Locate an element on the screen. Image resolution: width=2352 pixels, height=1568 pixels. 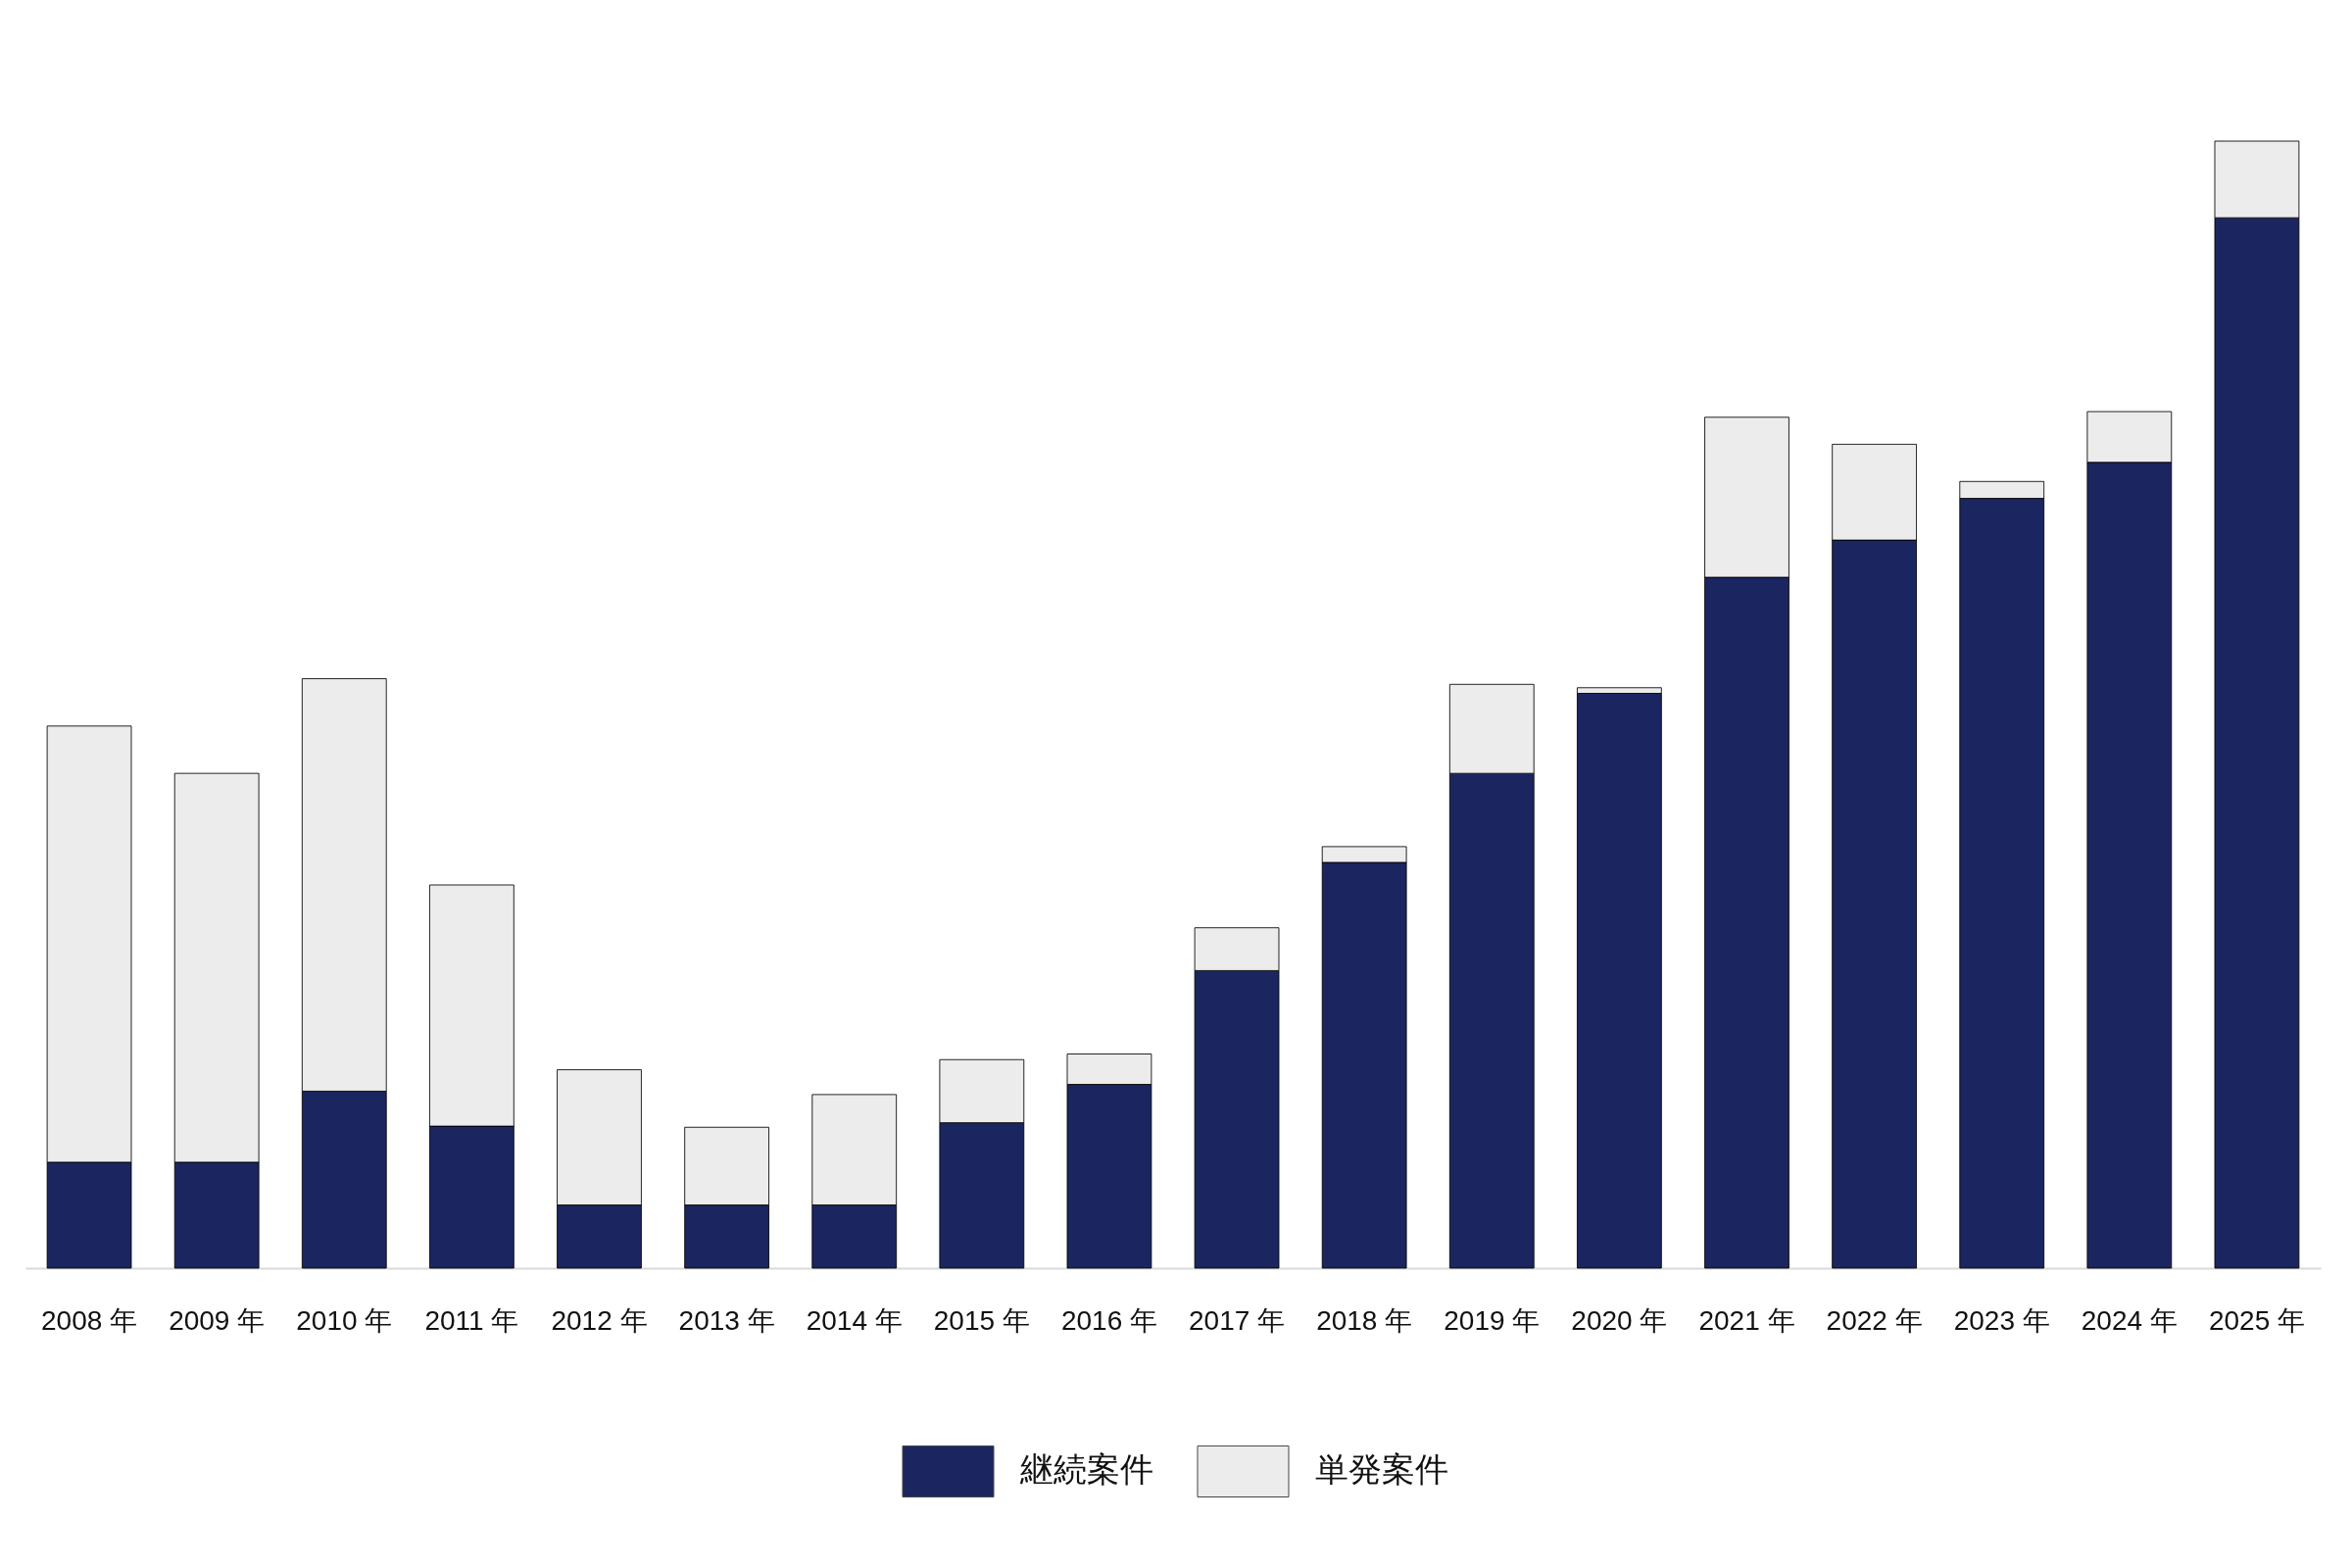
x-tick-label: 2011 年 is located at coordinates (471, 1320).